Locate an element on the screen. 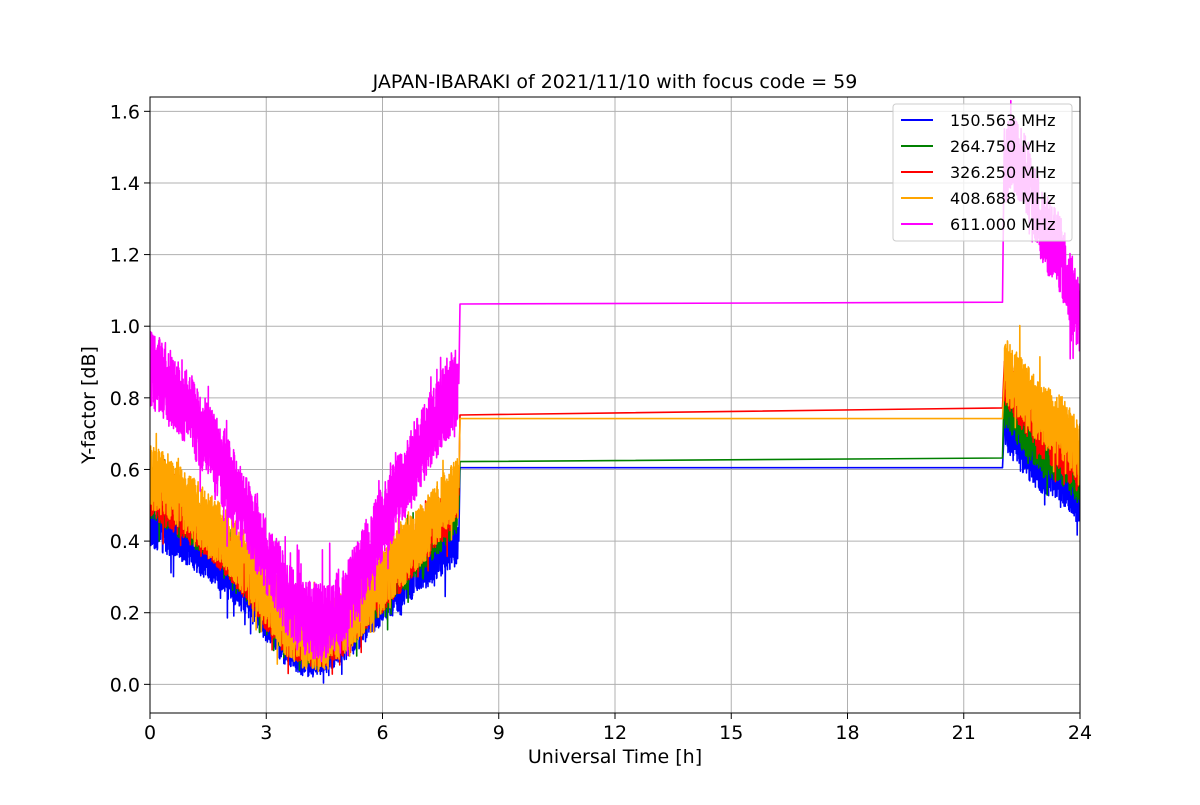 Image resolution: width=1200 pixels, height=805 pixels. x-tick-label: 0 is located at coordinates (150, 733).